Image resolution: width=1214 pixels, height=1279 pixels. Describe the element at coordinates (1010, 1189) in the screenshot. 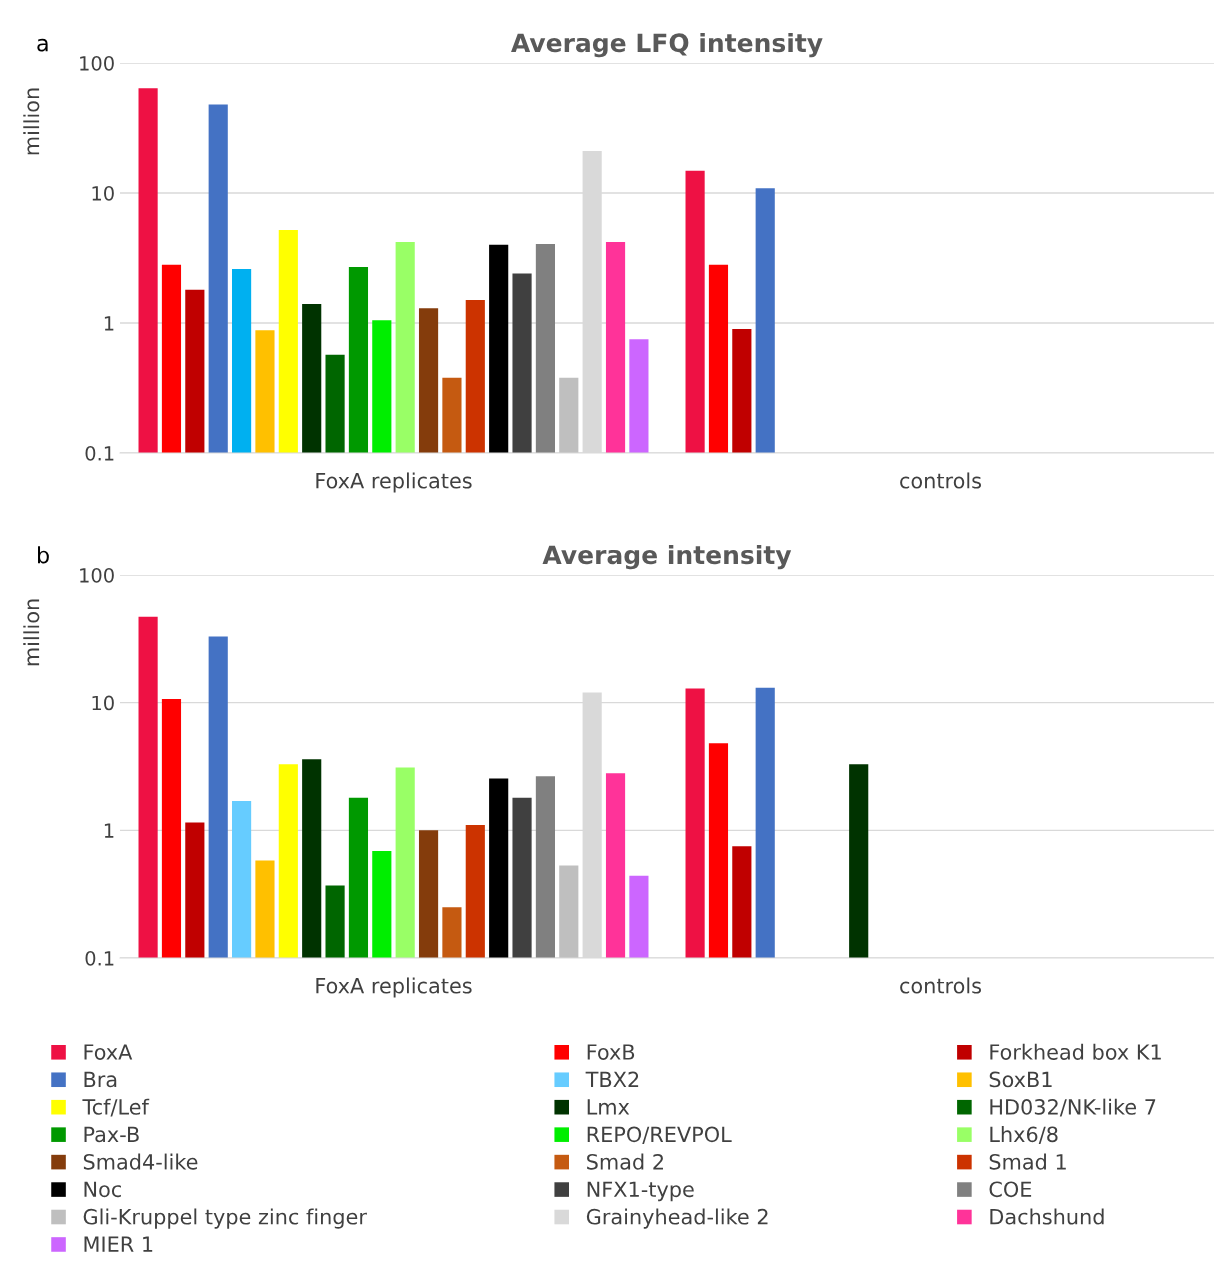

I see `legend-label: COE` at that location.